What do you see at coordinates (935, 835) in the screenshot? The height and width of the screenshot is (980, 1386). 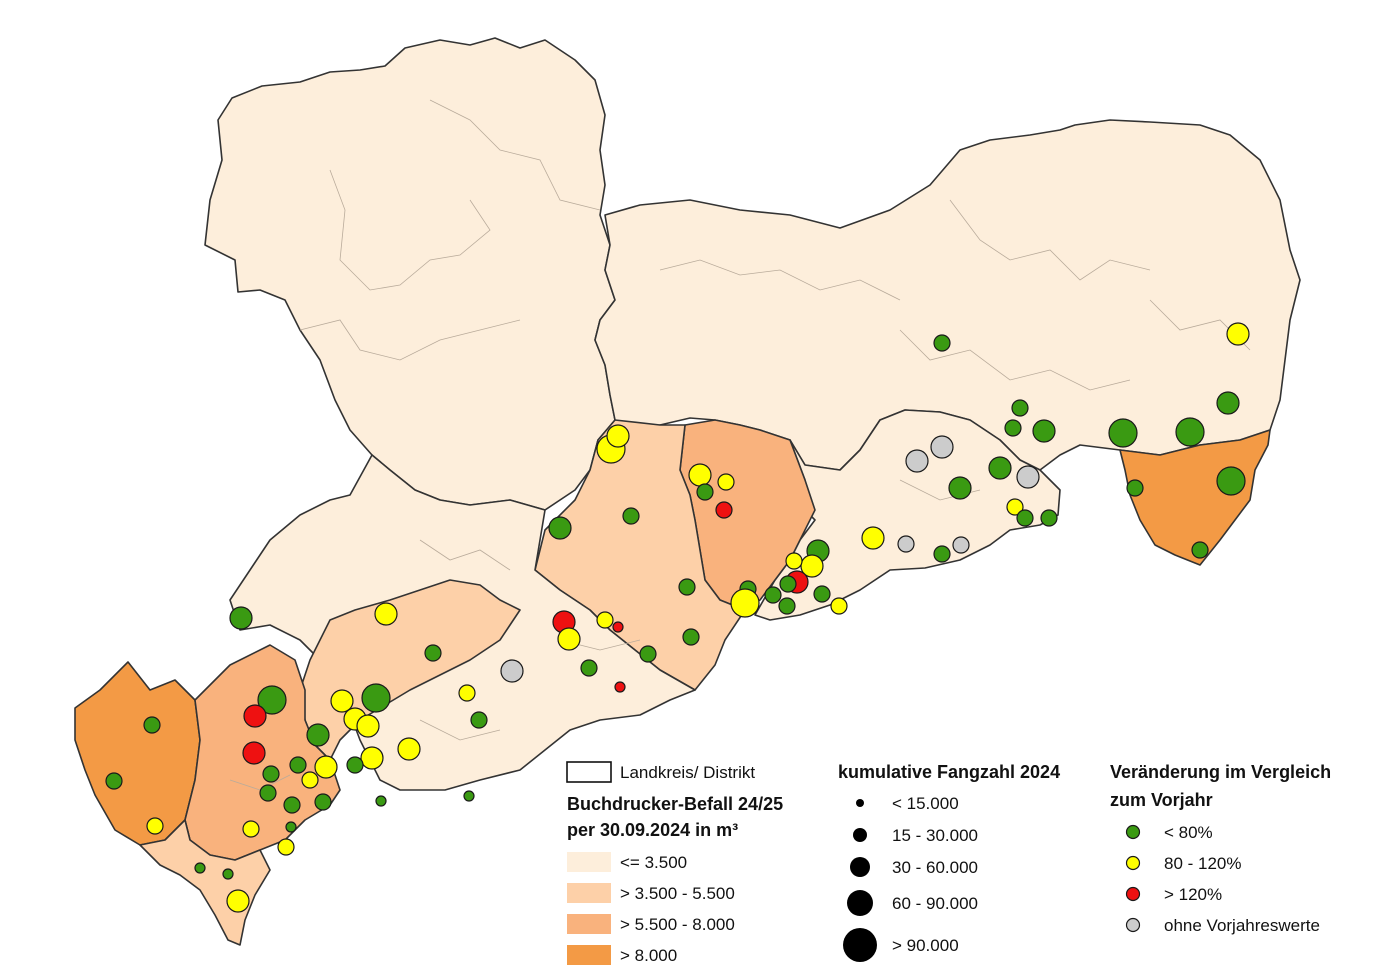 I see `legend-catch-label-1: 15 - 30.000` at bounding box center [935, 835].